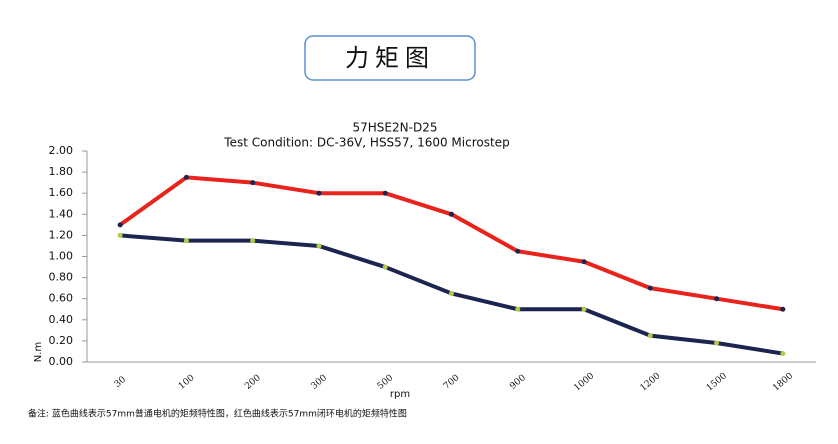  I want to click on x-tick-label: 700, so click(452, 382).